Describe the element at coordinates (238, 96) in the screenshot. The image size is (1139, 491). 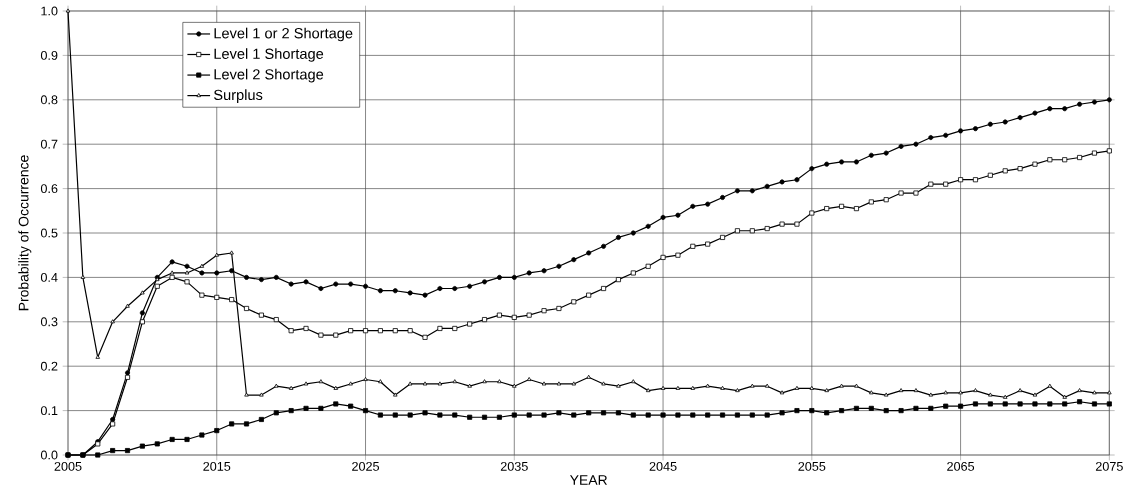
I see `legend-label: Surplus` at that location.